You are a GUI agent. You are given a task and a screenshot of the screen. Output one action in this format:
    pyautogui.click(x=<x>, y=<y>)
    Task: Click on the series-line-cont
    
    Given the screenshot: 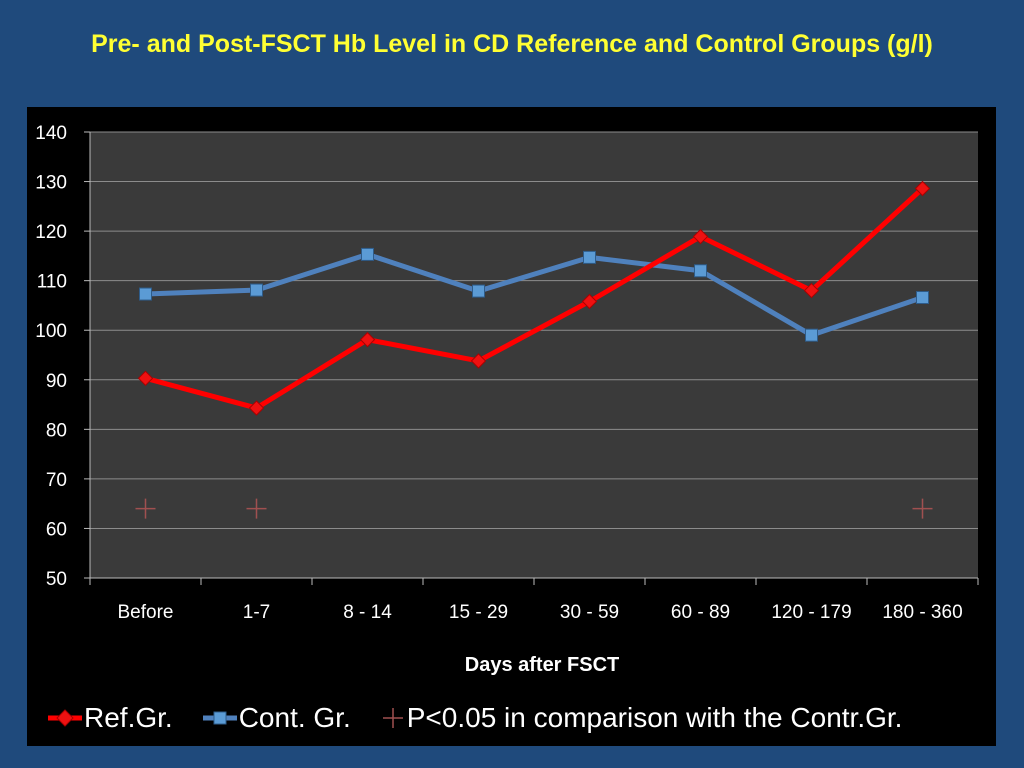 What is the action you would take?
    pyautogui.click(x=534, y=294)
    